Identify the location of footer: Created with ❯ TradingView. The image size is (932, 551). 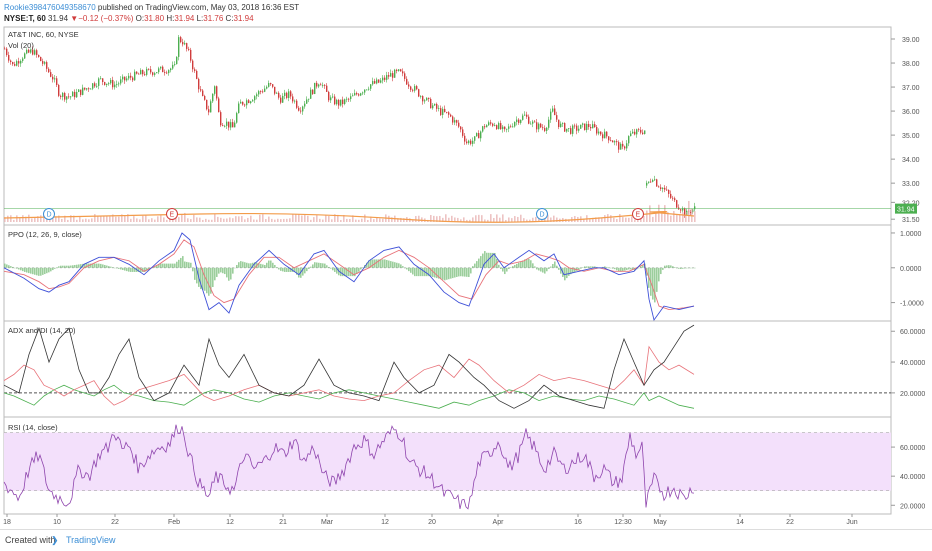
(466, 540).